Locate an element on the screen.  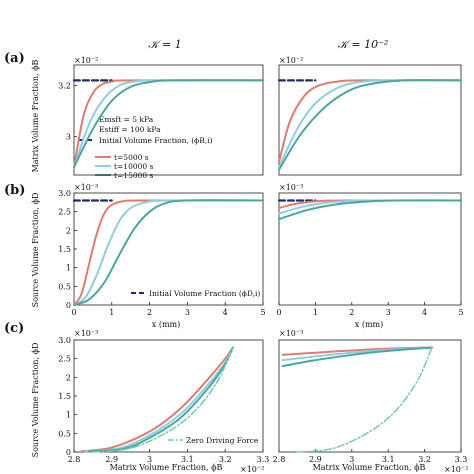
panel-label-c: (c) is located at coordinates (14, 328).